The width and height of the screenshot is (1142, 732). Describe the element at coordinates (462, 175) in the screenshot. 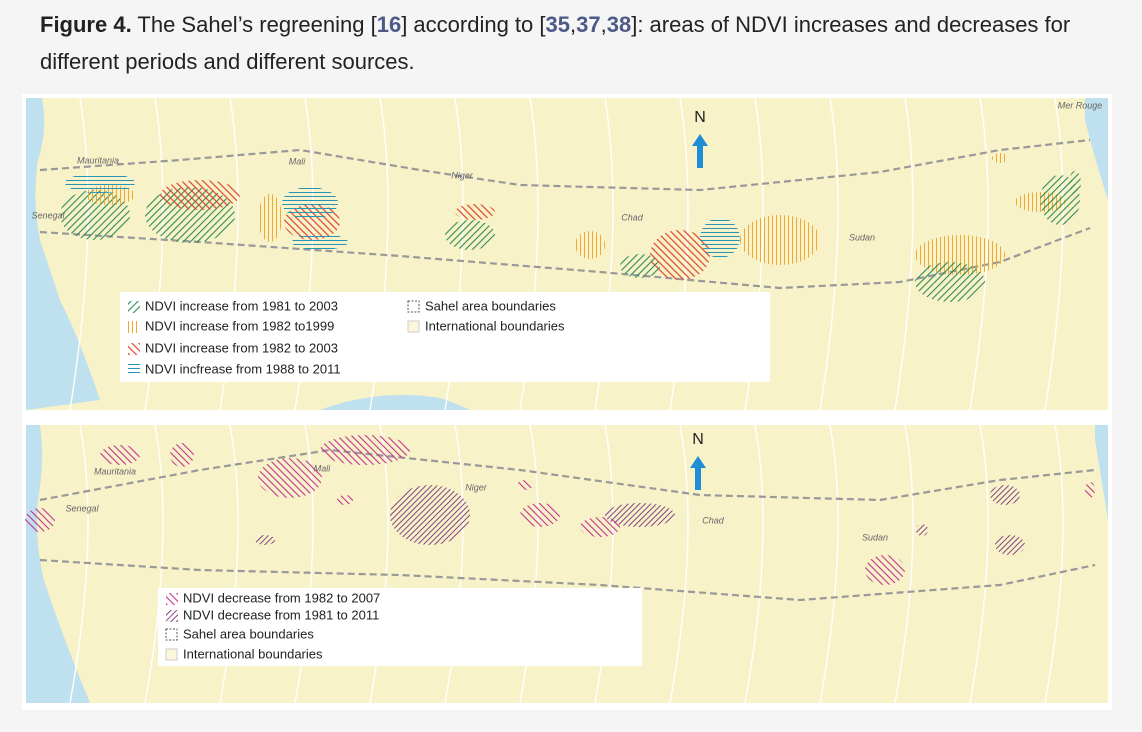

I see `place-name: Niger` at that location.